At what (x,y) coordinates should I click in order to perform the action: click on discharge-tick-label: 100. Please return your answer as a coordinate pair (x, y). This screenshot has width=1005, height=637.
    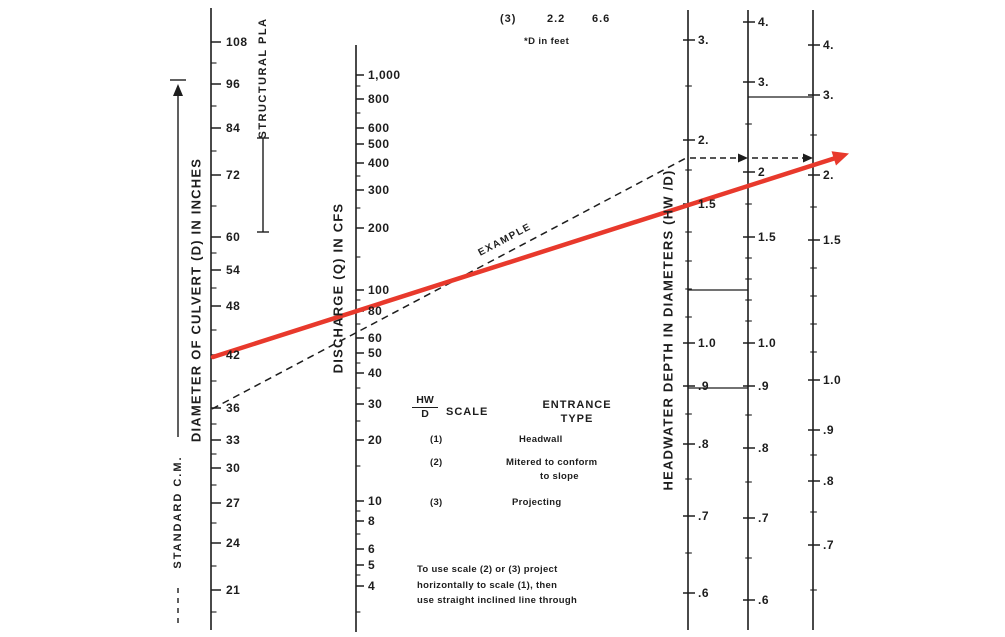
    Looking at the image, I should click on (379, 290).